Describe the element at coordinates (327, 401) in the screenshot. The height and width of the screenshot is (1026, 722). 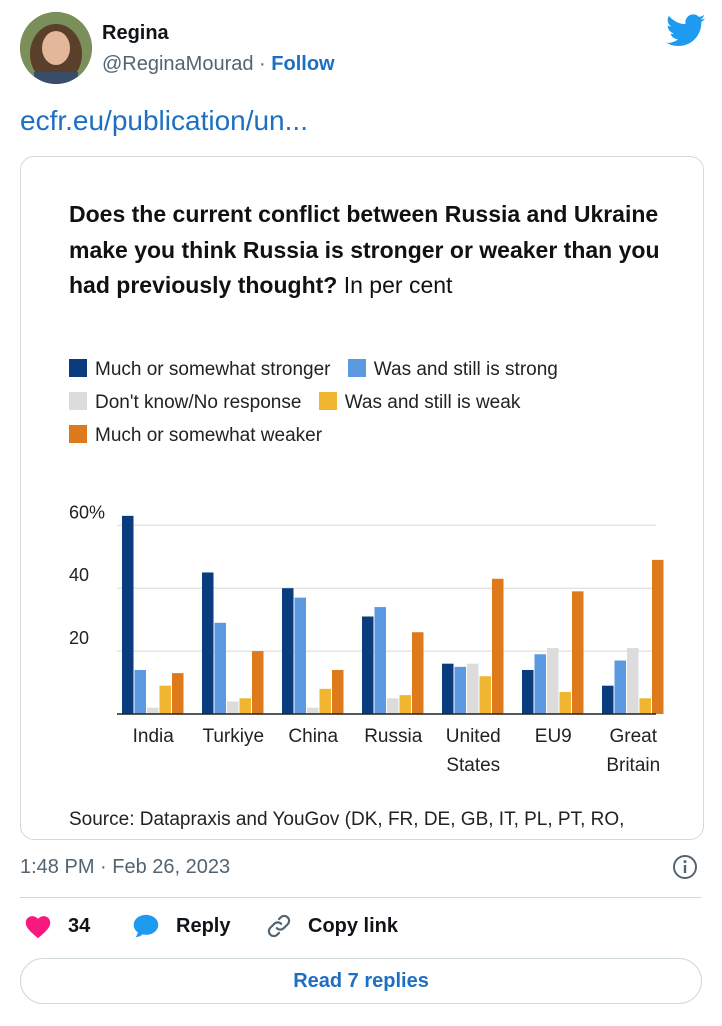
I see `legend-swatch-still-weak` at that location.